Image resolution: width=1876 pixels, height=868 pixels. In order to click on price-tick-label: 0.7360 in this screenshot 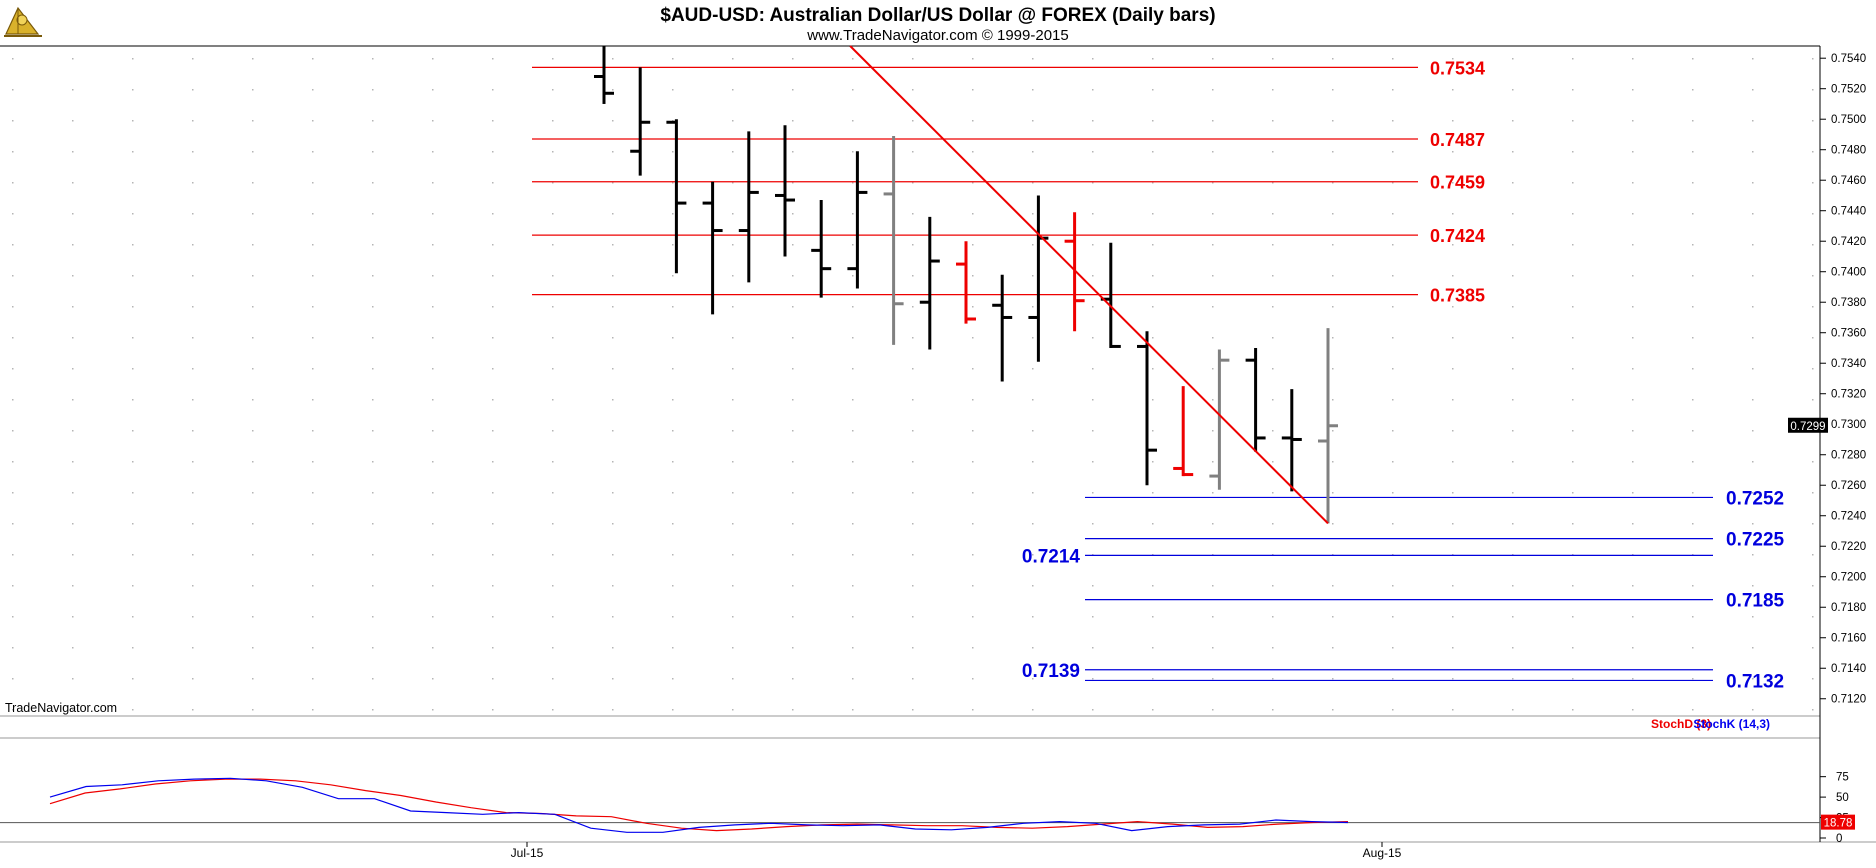, I will do `click(1848, 334)`.